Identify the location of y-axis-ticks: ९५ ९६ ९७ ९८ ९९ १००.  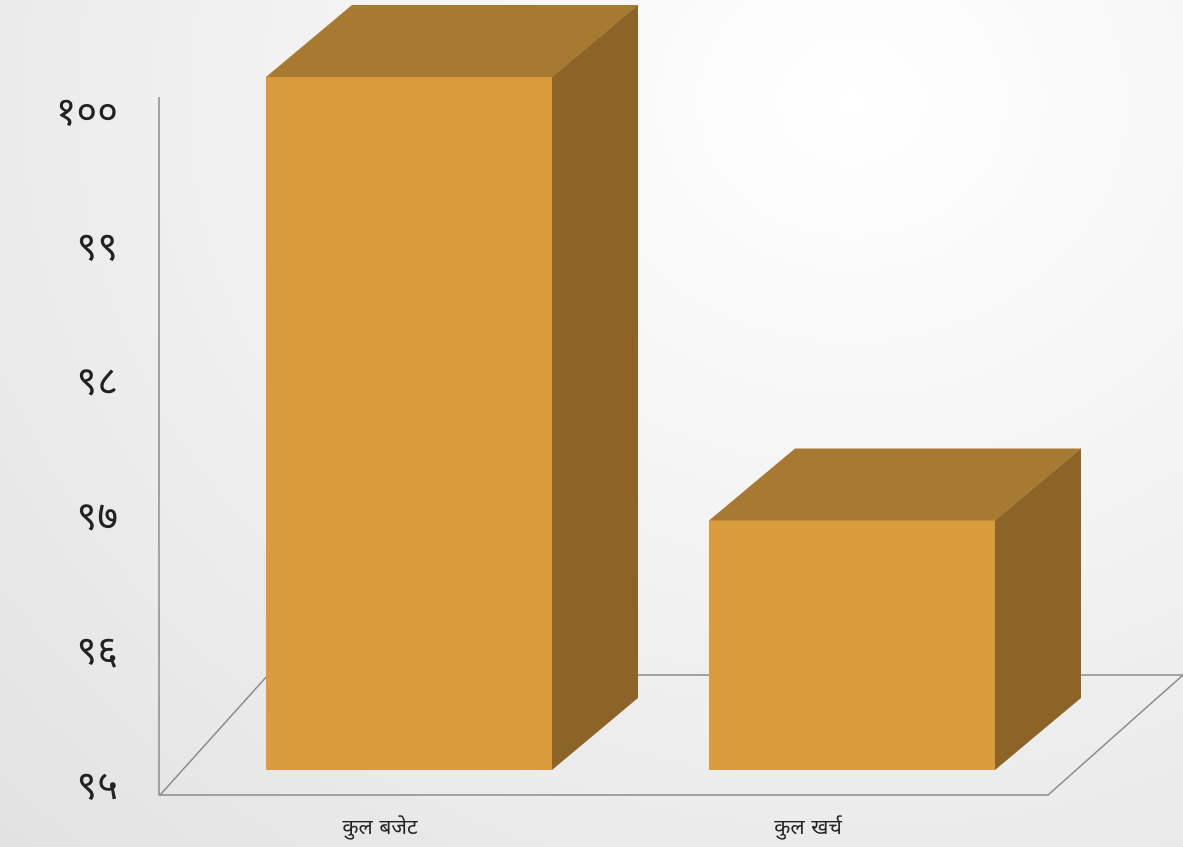
(87, 449).